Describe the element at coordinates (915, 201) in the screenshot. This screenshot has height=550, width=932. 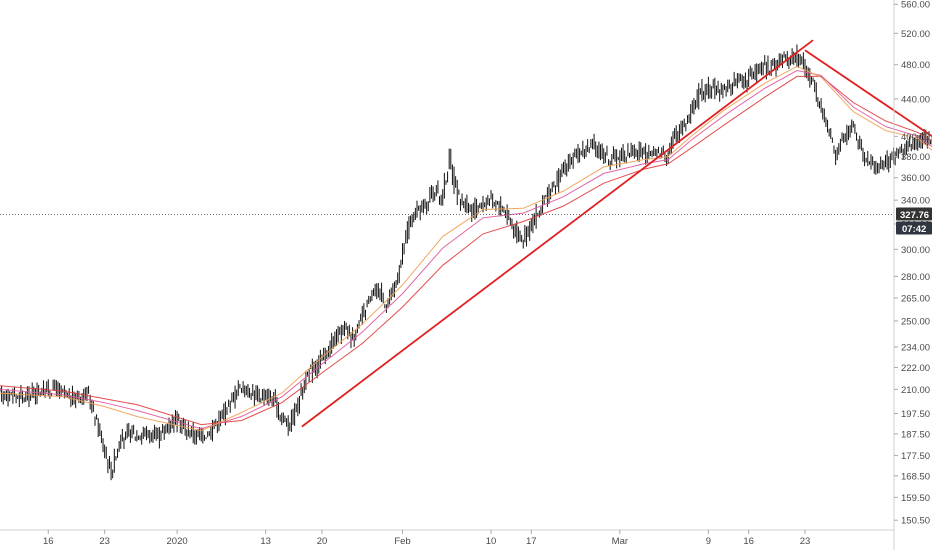
I see `price-tick-label: 340.00` at that location.